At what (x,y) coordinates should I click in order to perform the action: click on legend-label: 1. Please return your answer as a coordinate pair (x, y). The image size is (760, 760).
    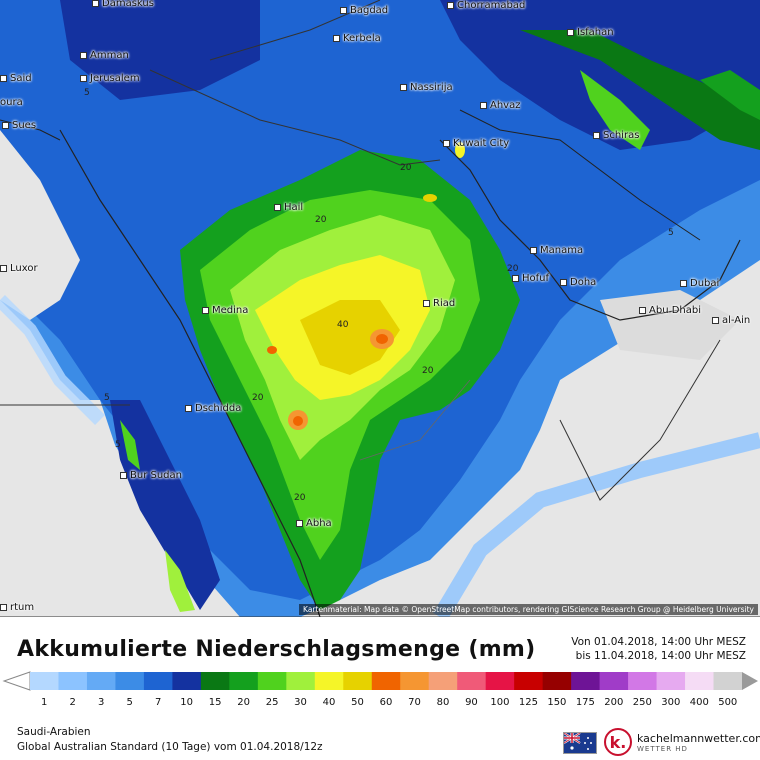
    Looking at the image, I should click on (44, 702).